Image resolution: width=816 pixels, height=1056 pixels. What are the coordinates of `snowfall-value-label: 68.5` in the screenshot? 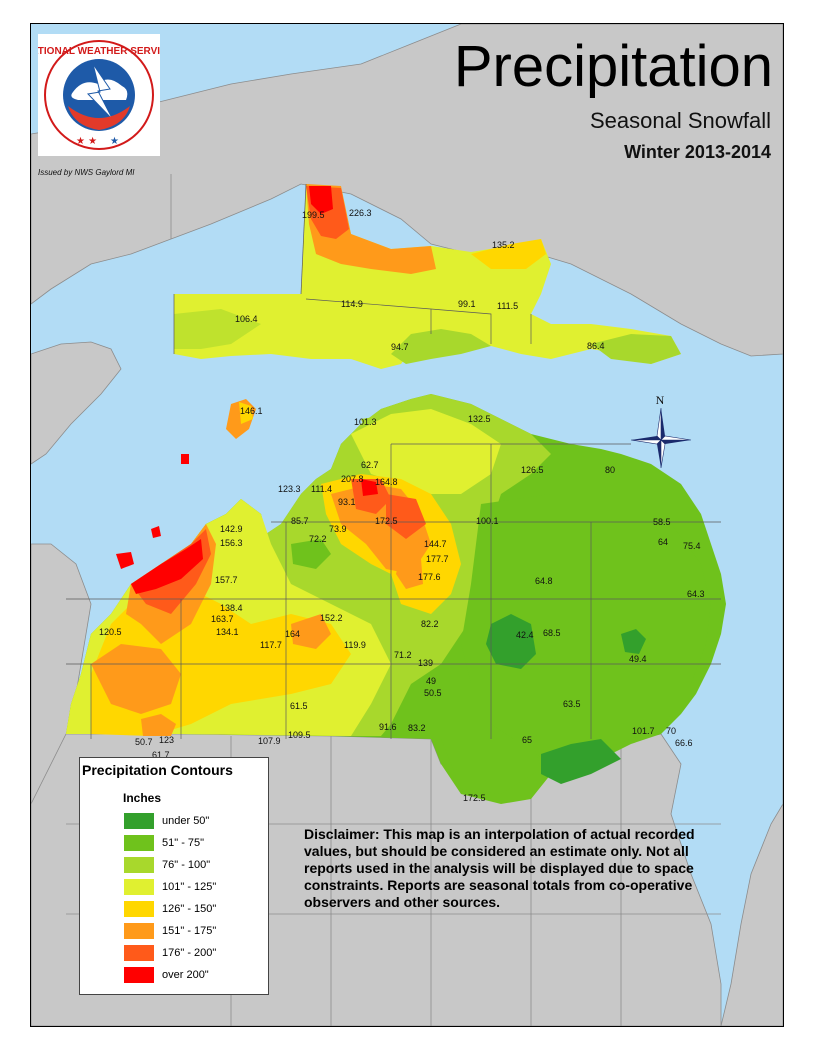 It's located at (552, 633).